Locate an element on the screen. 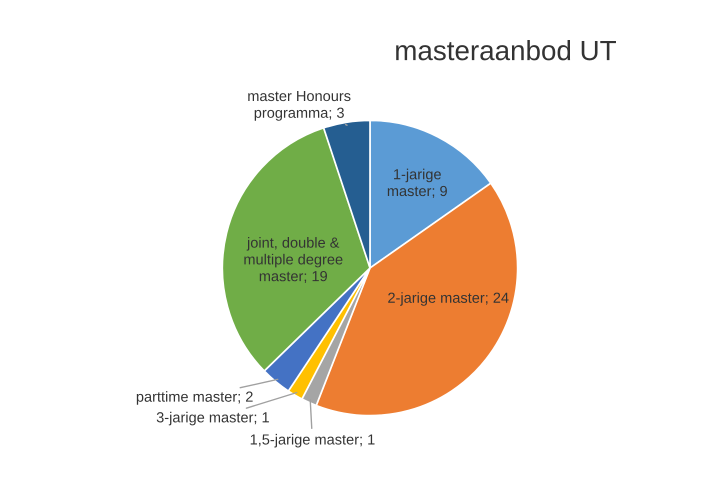 Image resolution: width=702 pixels, height=481 pixels. chart-title: masteraanbod UT is located at coordinates (506, 50).